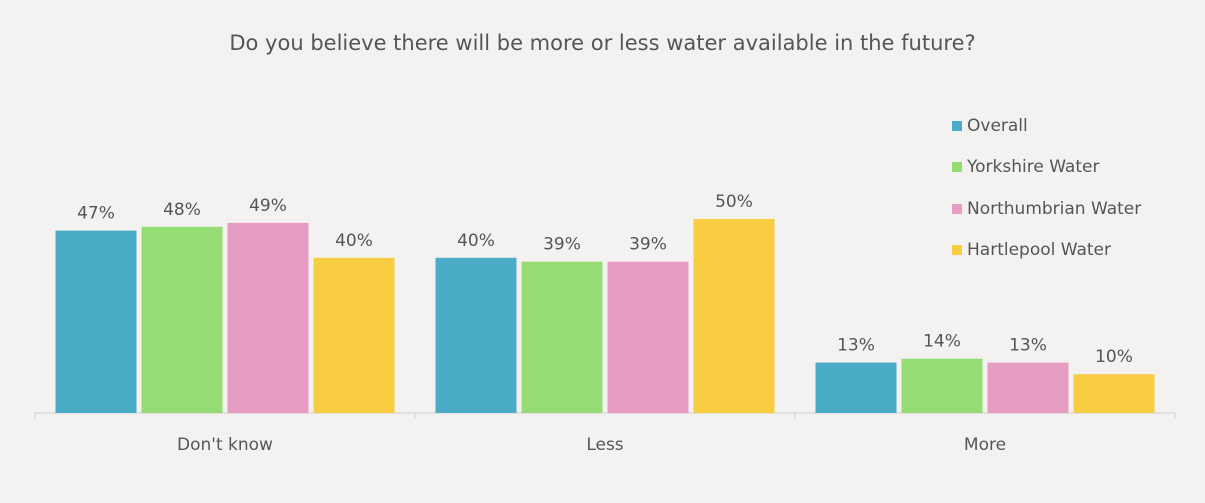  What do you see at coordinates (182, 319) in the screenshot?
I see `bar-yorkshire-water-don-t-know` at bounding box center [182, 319].